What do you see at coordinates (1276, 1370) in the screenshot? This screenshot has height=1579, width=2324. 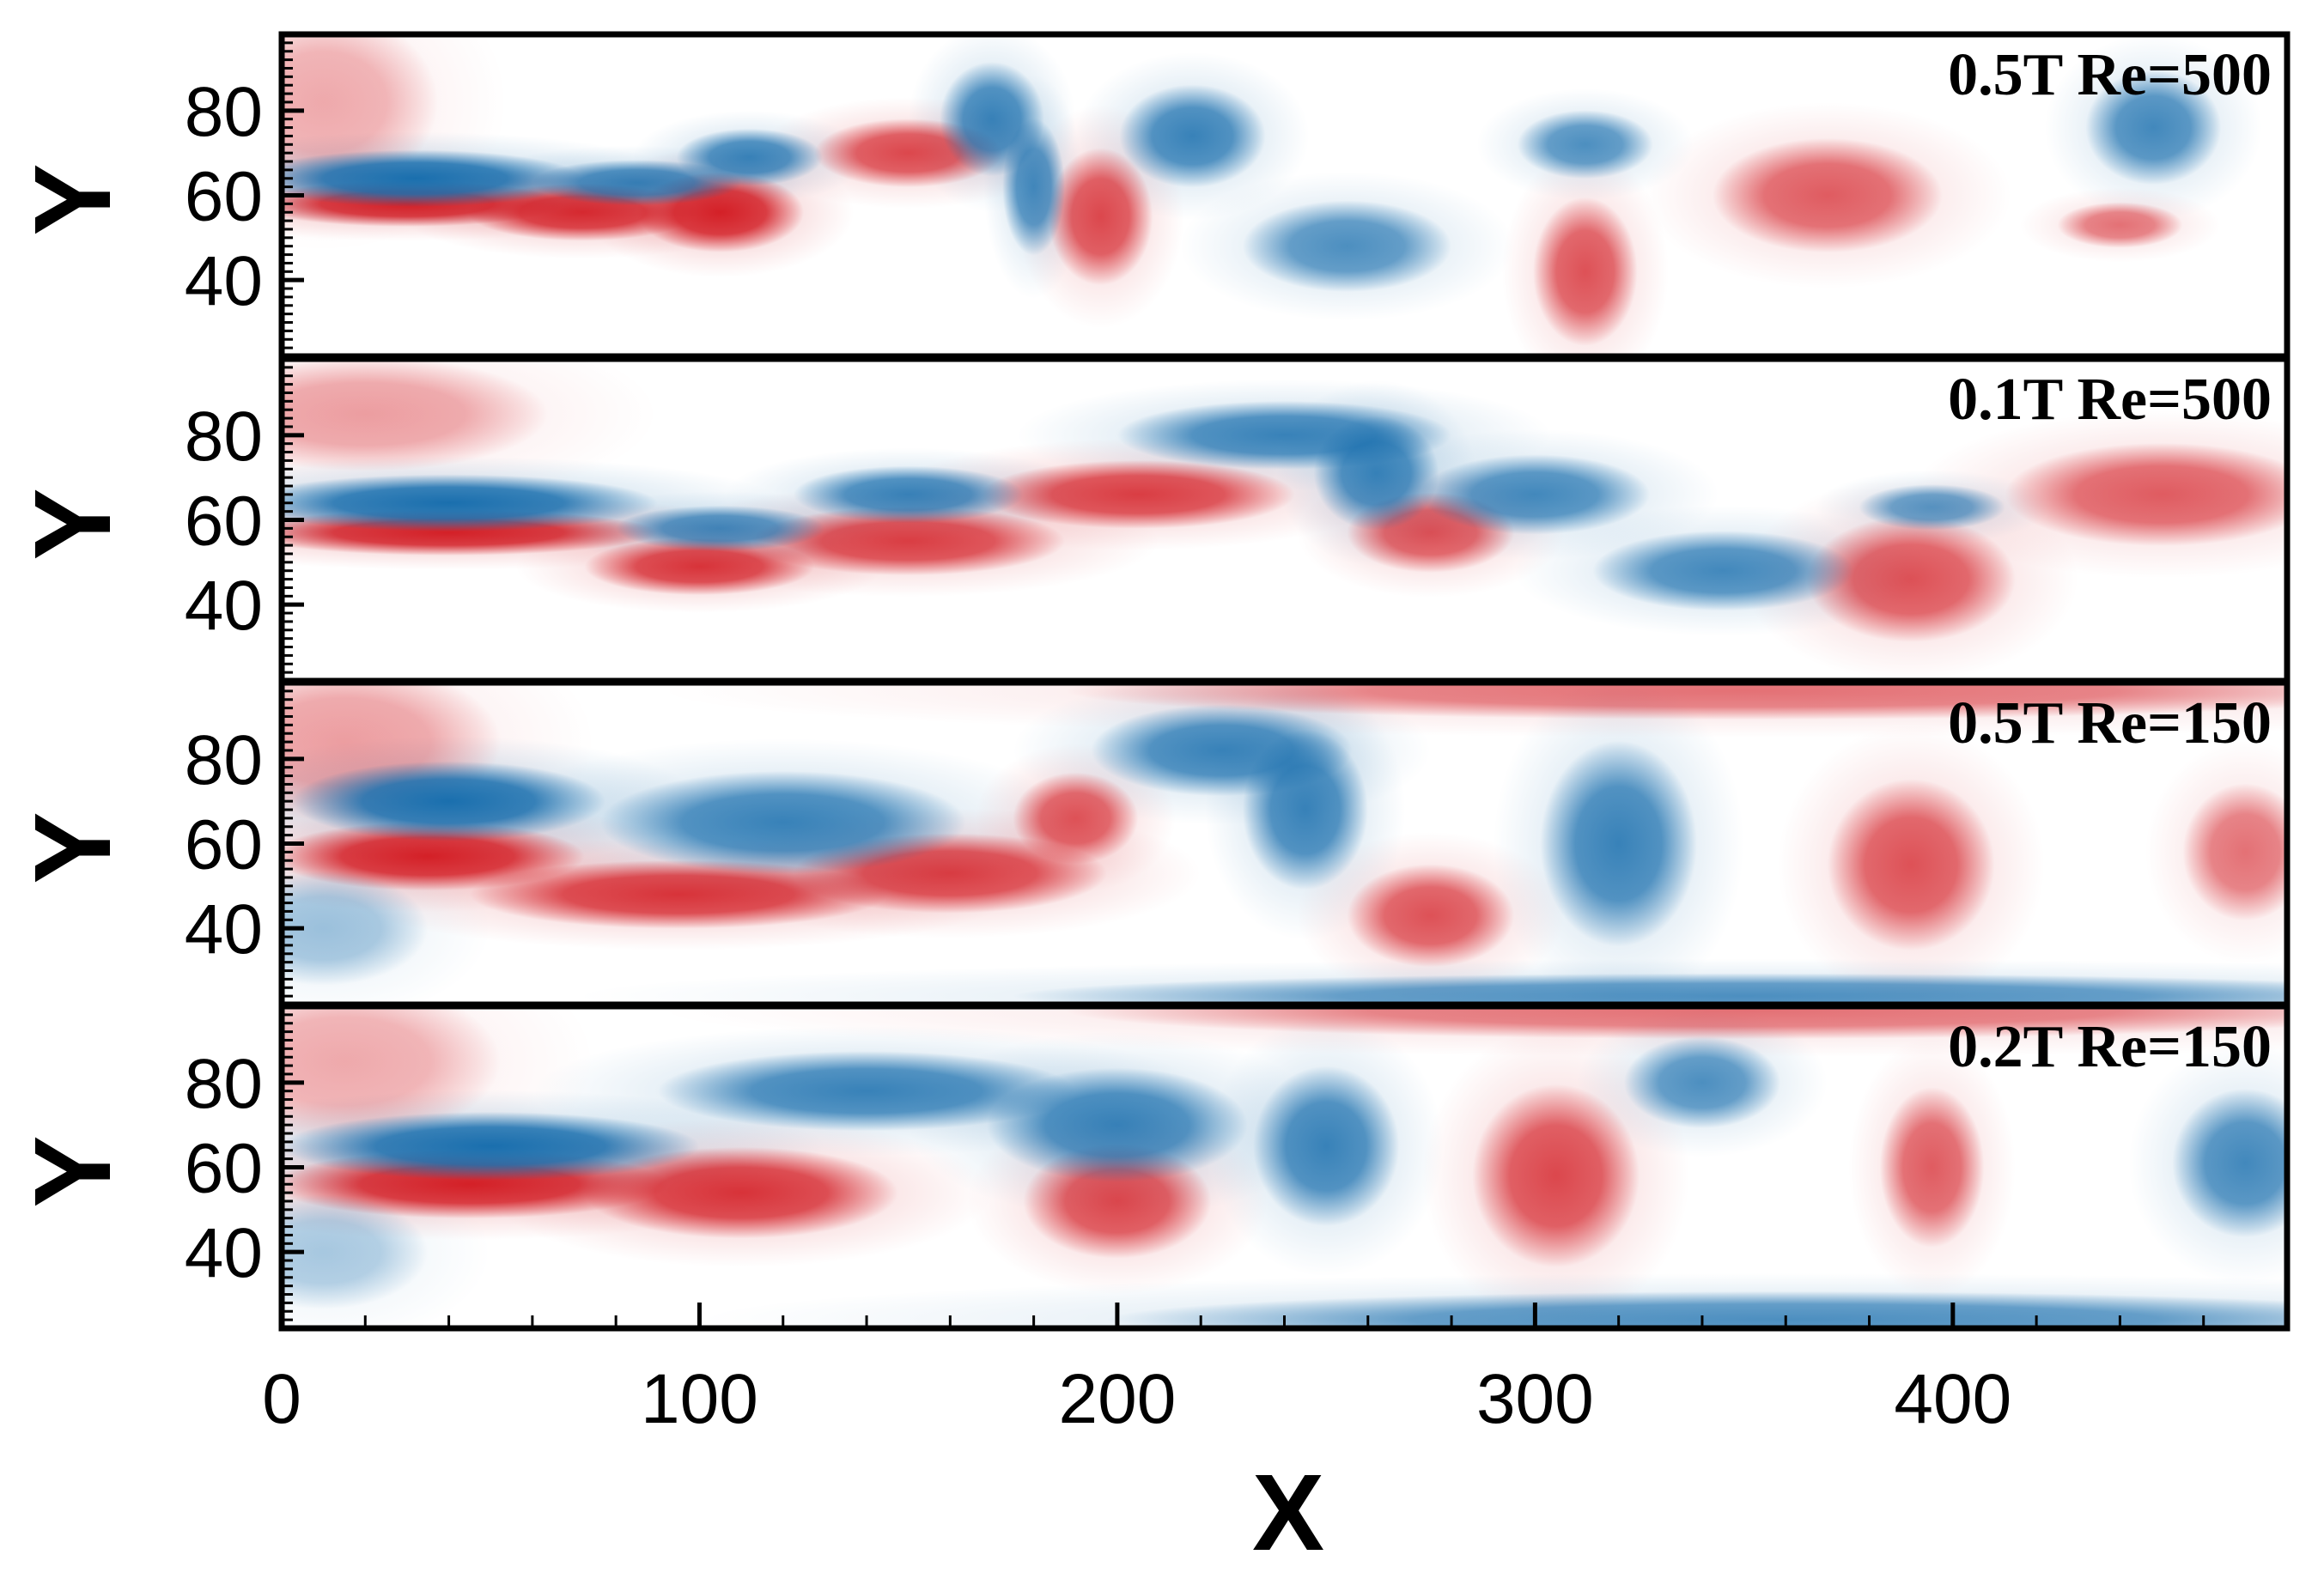 I see `axes-layer: 0 100 200 300 400` at bounding box center [1276, 1370].